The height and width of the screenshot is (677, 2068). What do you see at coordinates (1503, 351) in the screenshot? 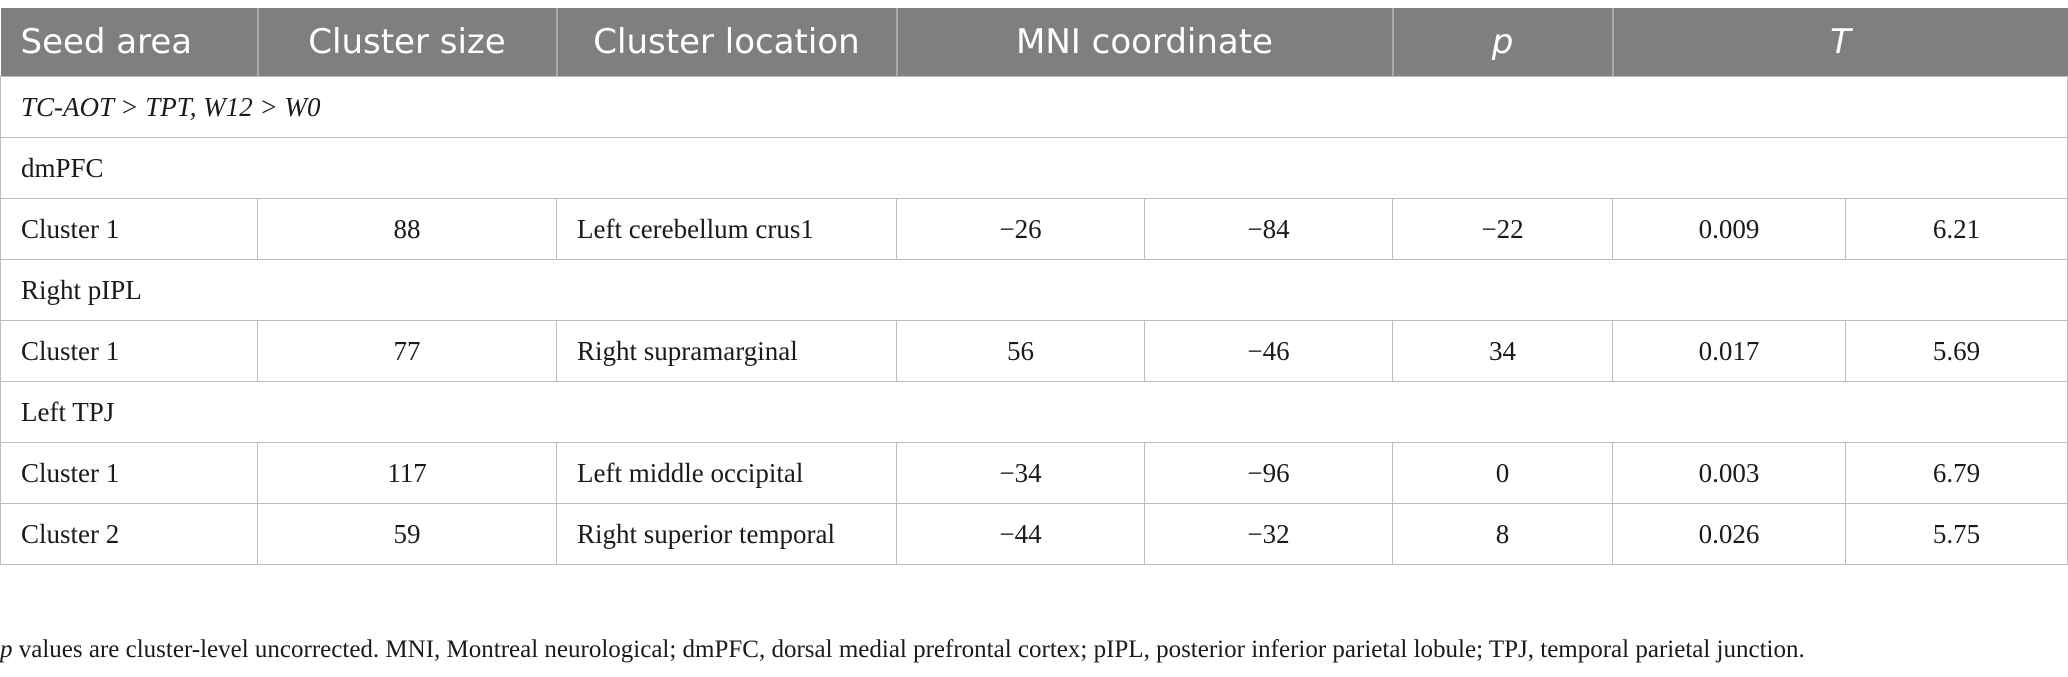
I see `mni-z: 34` at bounding box center [1503, 351].